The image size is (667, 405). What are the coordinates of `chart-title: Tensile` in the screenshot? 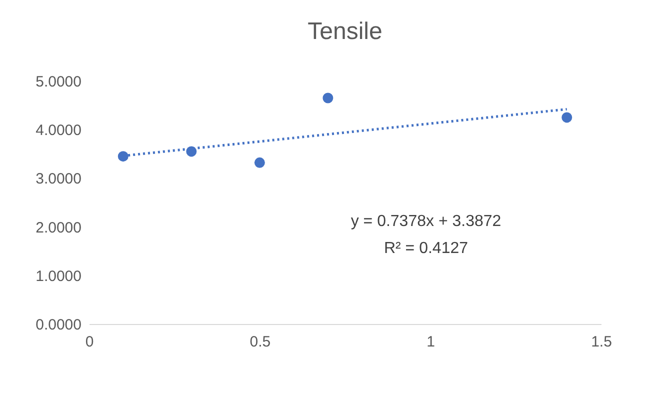 It's located at (345, 31).